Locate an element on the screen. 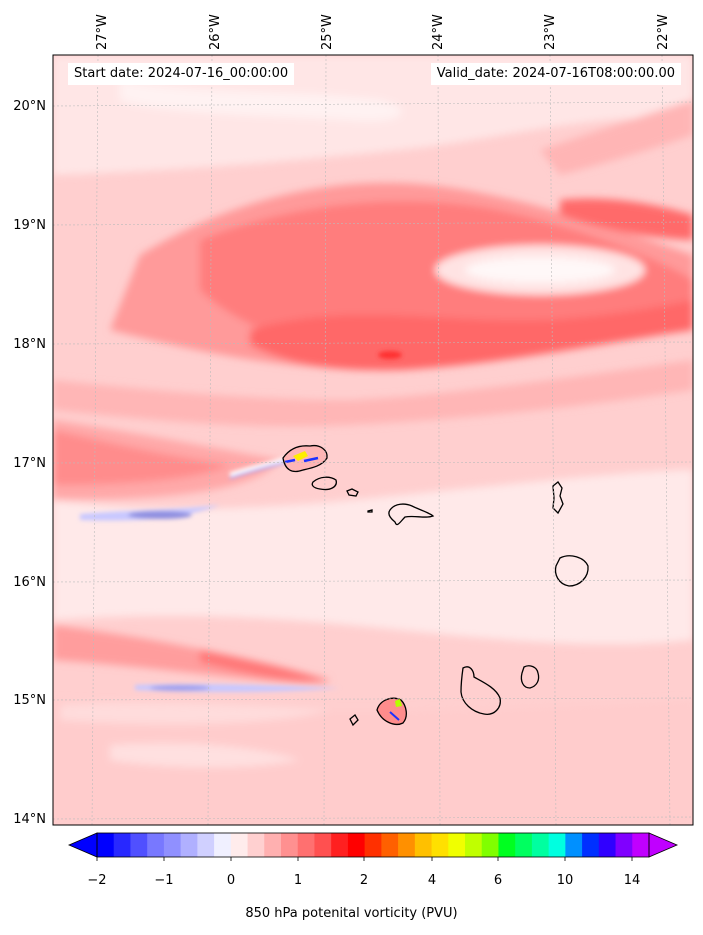 This screenshot has width=703, height=935. colorbar-border is located at coordinates (373, 845).